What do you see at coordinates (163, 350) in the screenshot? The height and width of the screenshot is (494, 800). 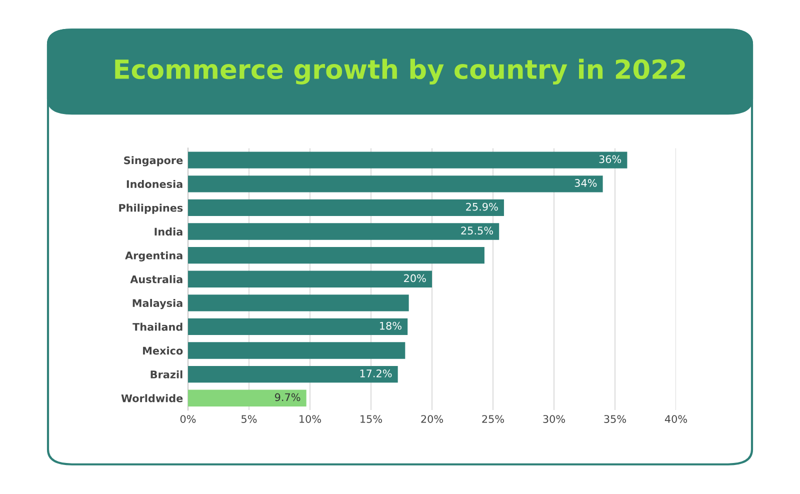 I see `y-tick-label: Mexico` at bounding box center [163, 350].